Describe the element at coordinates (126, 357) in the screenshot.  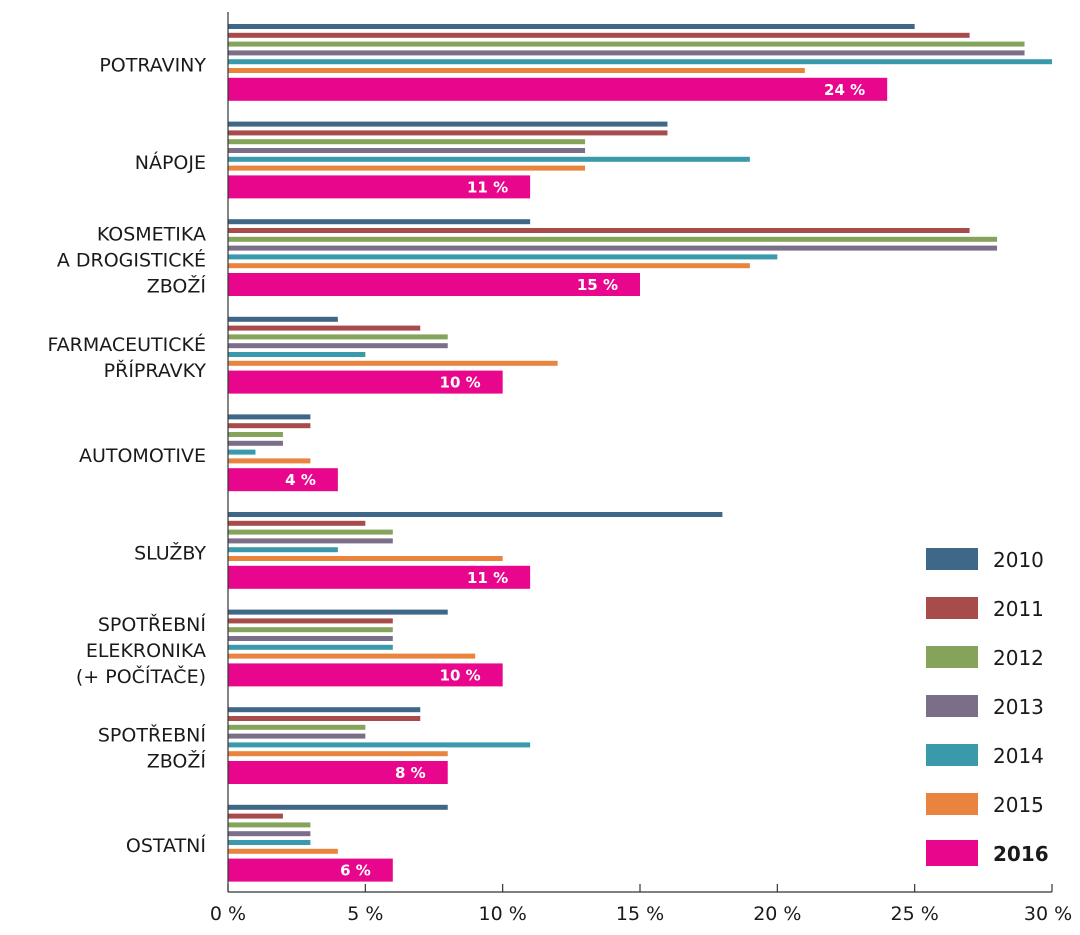
I see `category-label: FARMACEUTICKÉ PŘÍPRAVKY` at that location.